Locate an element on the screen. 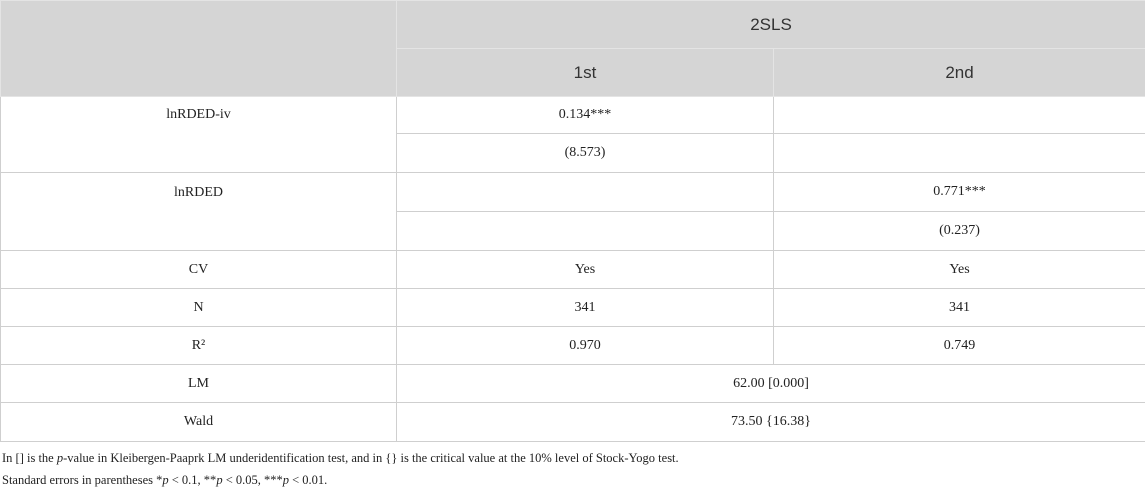 Image resolution: width=1145 pixels, height=491 pixels. cell: 62.00 [0.000] is located at coordinates (771, 384).